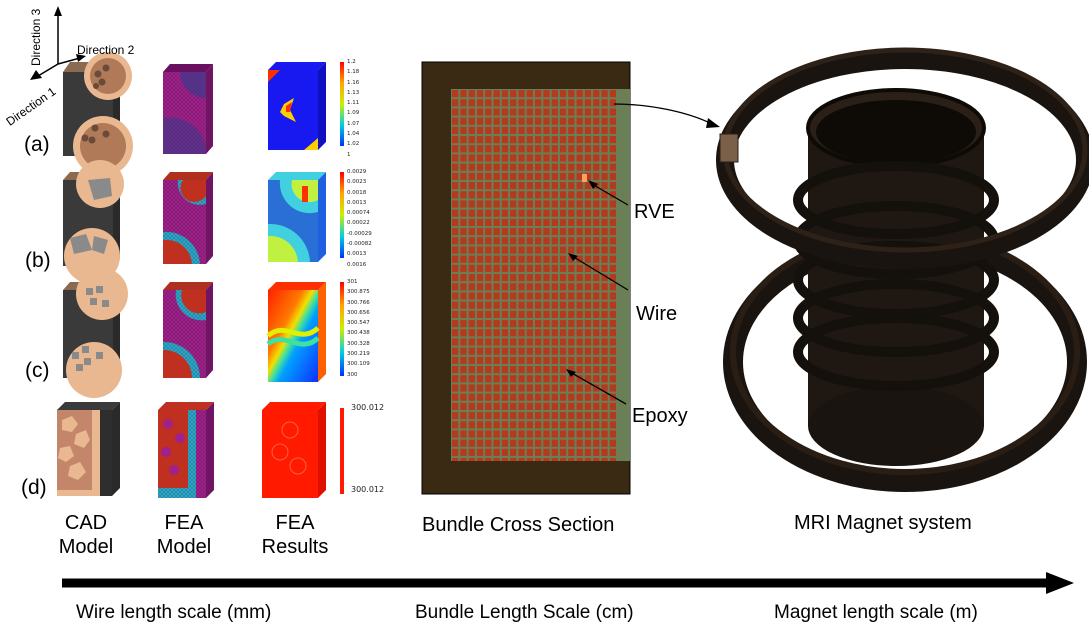  What do you see at coordinates (36, 37) in the screenshot?
I see `direction-3-label: Direction 3` at bounding box center [36, 37].